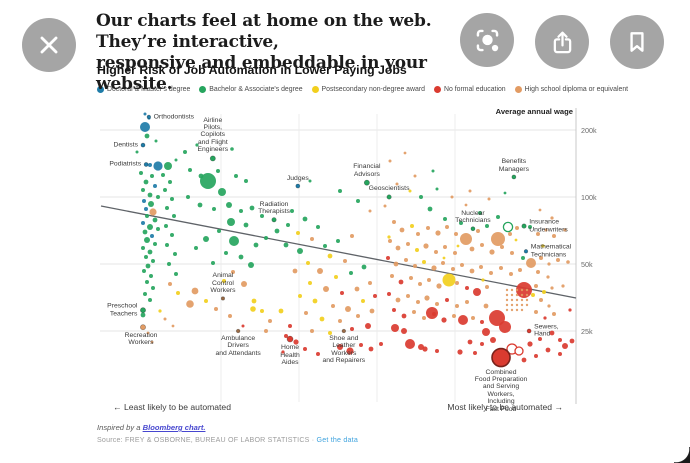  What do you see at coordinates (337, 440) in the screenshot?
I see `get-the-data-link: Get the data` at bounding box center [337, 440].